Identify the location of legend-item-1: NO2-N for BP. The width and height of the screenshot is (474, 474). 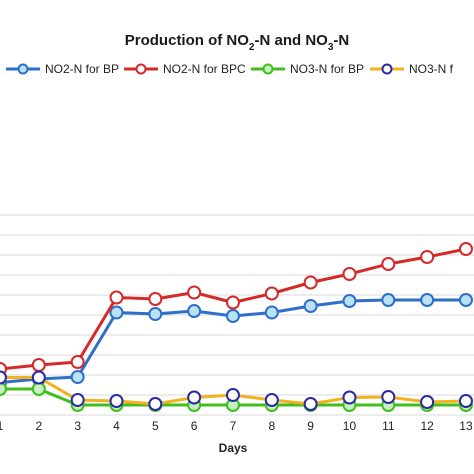
(62, 69).